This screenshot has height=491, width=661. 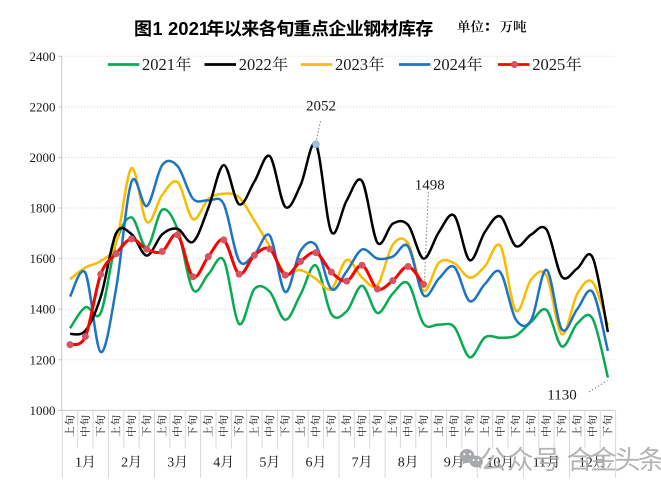 I want to click on svg-text: 1000, so click(x=43, y=410).